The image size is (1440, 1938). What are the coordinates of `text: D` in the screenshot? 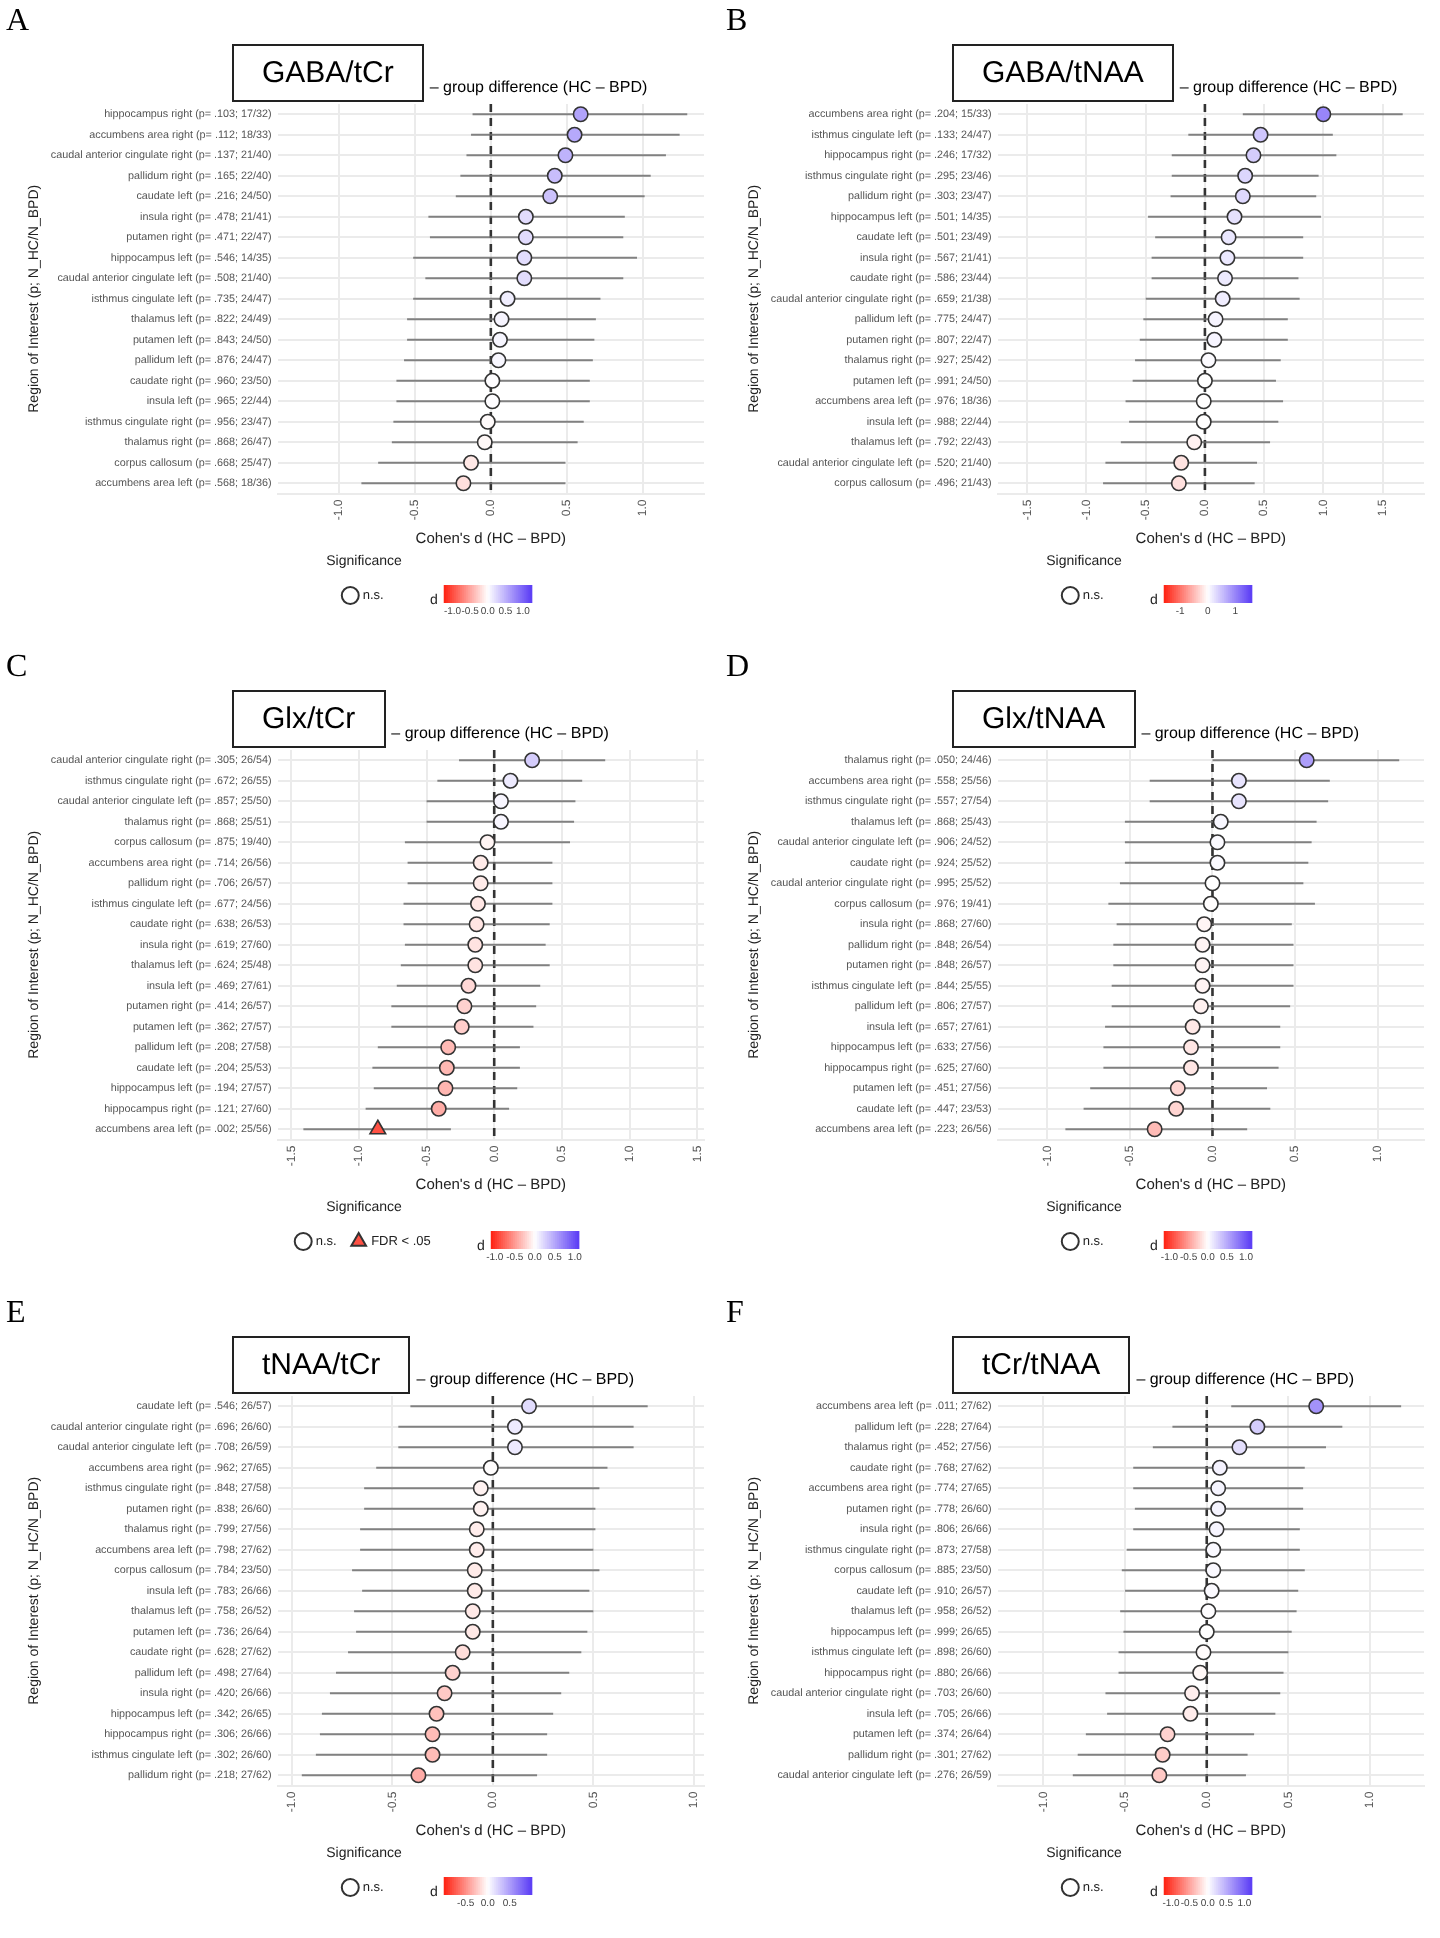 It's located at (738, 668).